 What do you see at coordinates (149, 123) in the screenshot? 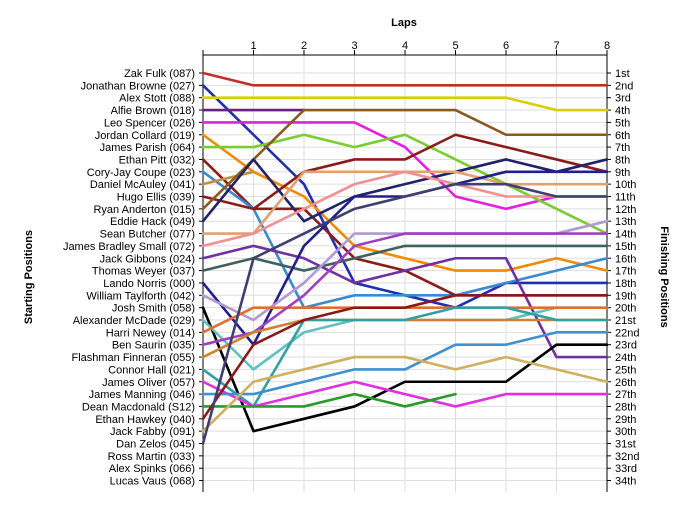
I see `starting-position-label: Leo Spencer (026)` at bounding box center [149, 123].